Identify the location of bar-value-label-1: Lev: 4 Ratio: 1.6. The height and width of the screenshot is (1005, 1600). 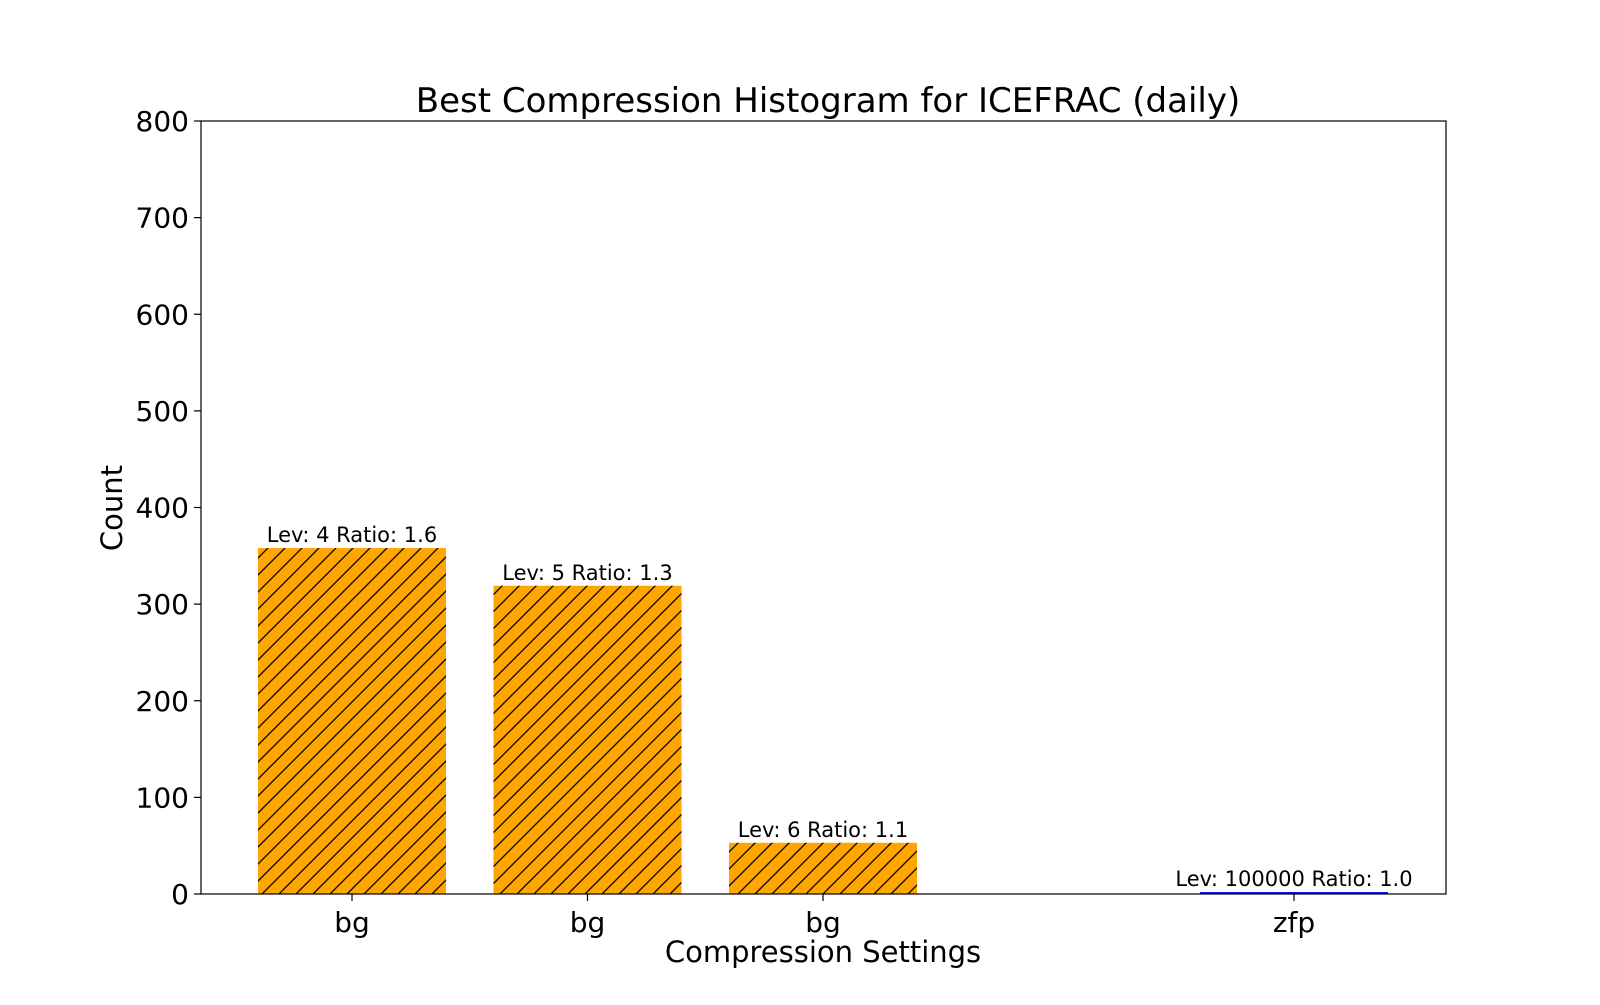
(352, 535).